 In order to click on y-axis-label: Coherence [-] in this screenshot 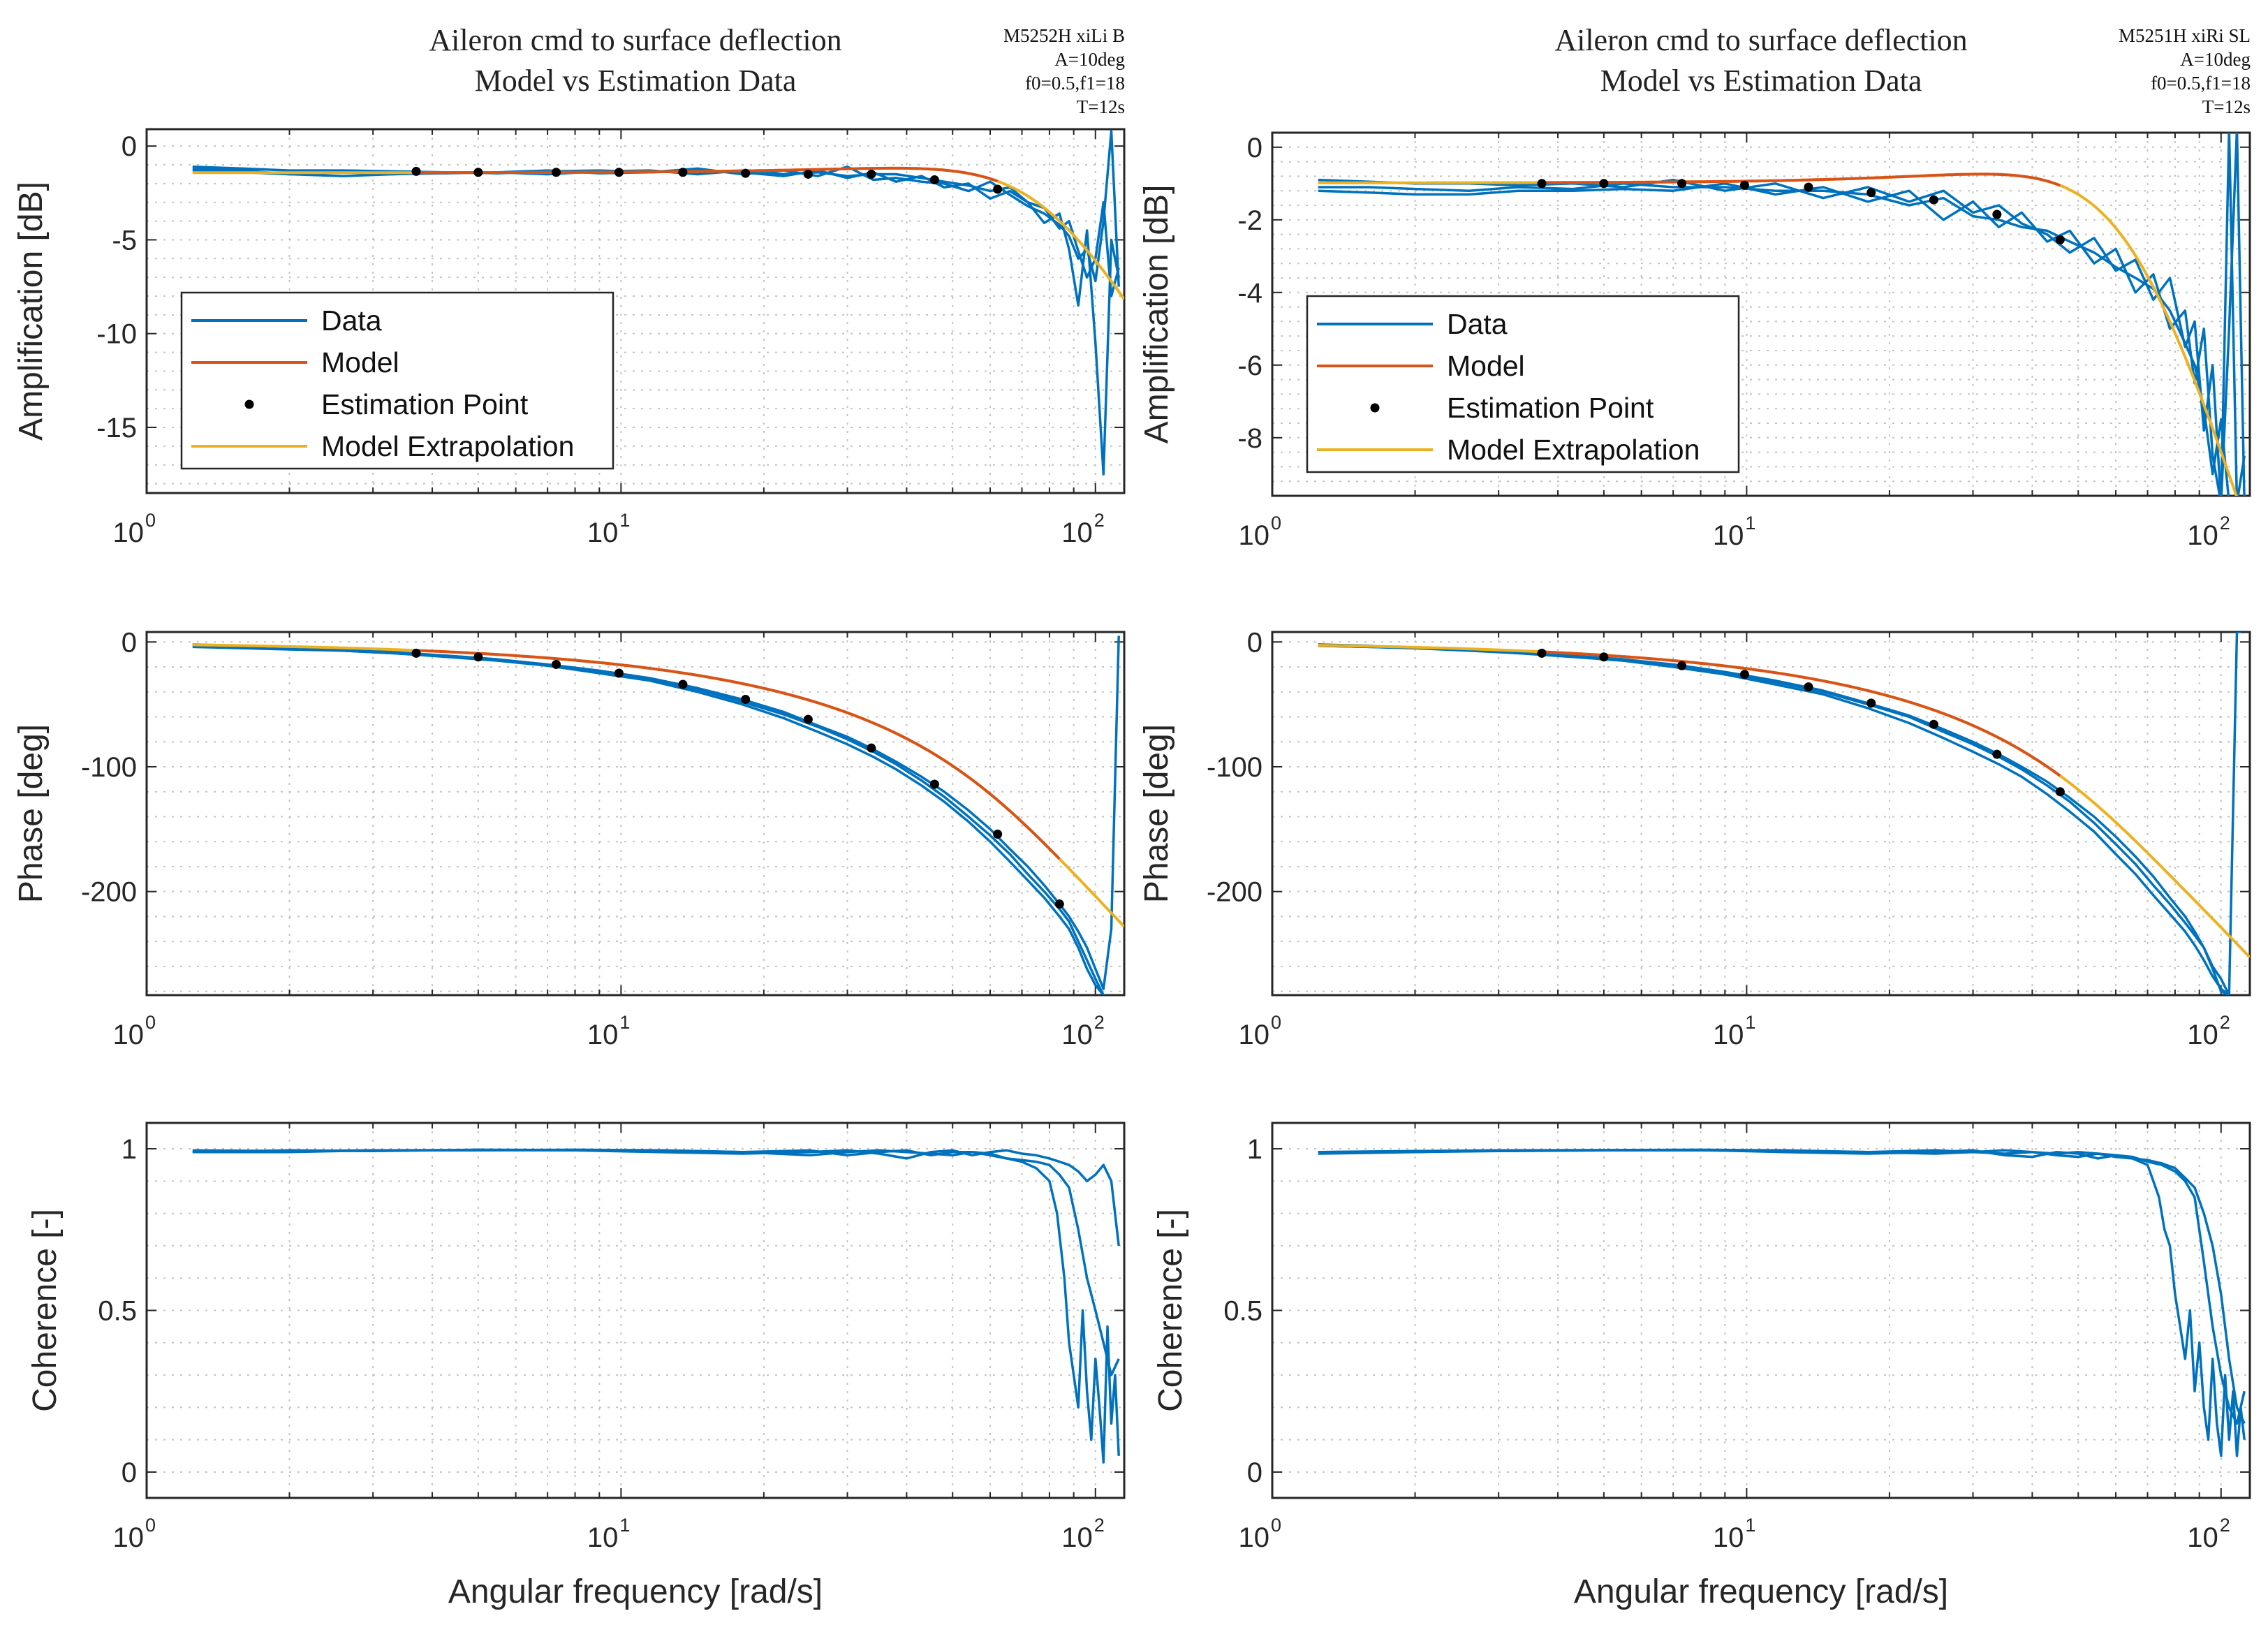, I will do `click(45, 1310)`.